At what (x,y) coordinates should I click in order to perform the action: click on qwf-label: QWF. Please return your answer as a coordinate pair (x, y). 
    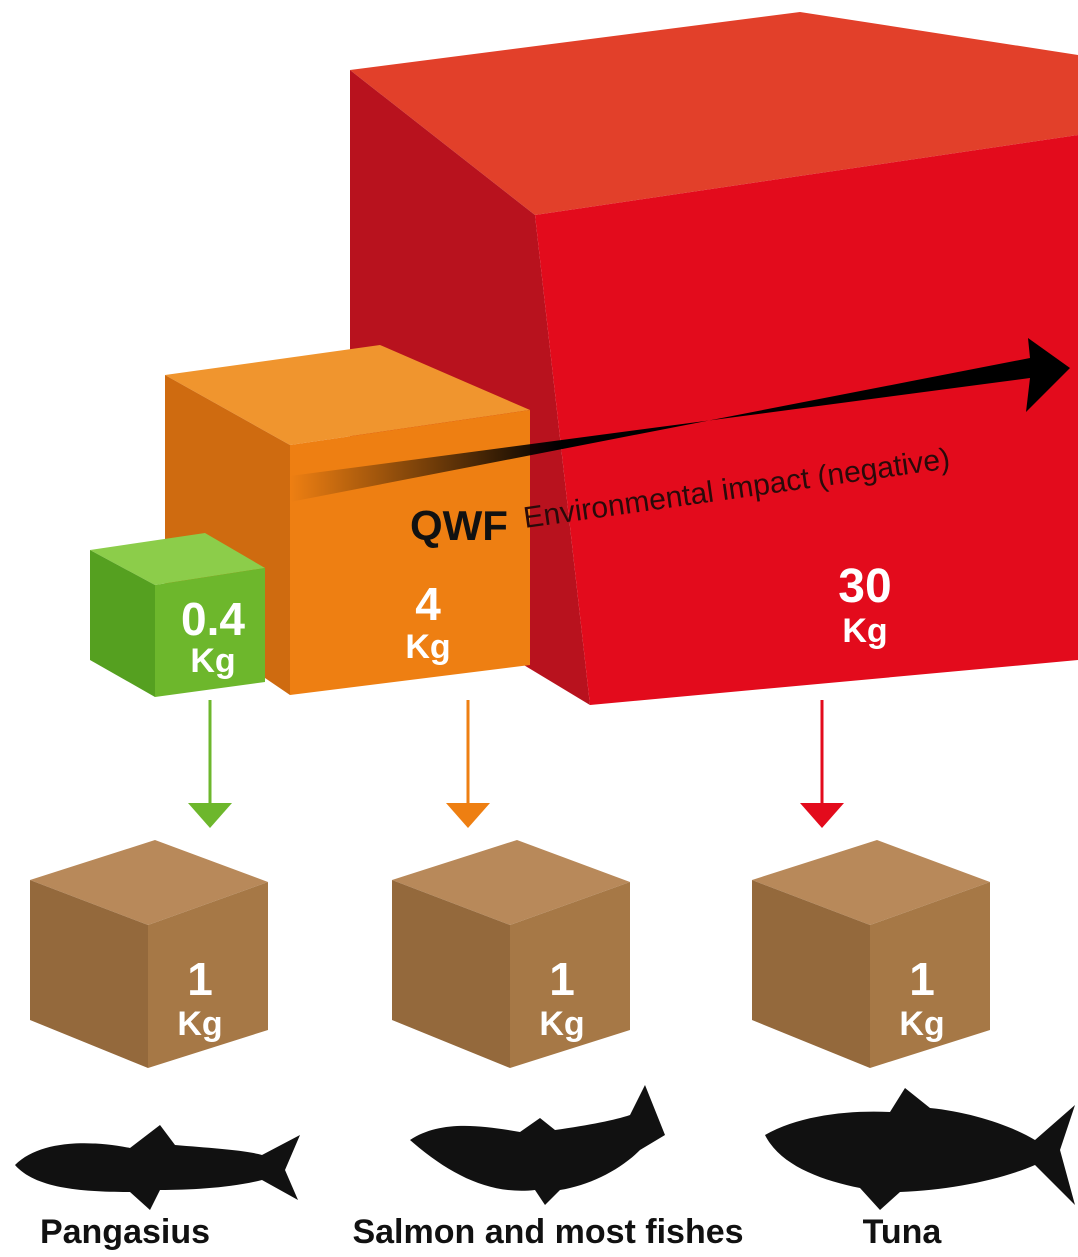
    Looking at the image, I should click on (459, 525).